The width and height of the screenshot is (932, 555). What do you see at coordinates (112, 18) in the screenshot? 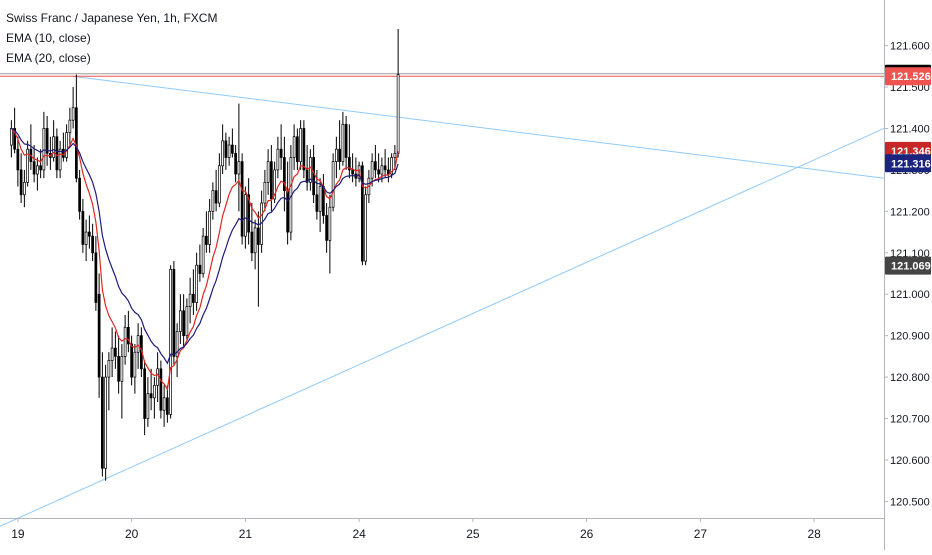
I see `legend-symbol: Swiss Franc / Japanese Yen, 1h, FXCM` at bounding box center [112, 18].